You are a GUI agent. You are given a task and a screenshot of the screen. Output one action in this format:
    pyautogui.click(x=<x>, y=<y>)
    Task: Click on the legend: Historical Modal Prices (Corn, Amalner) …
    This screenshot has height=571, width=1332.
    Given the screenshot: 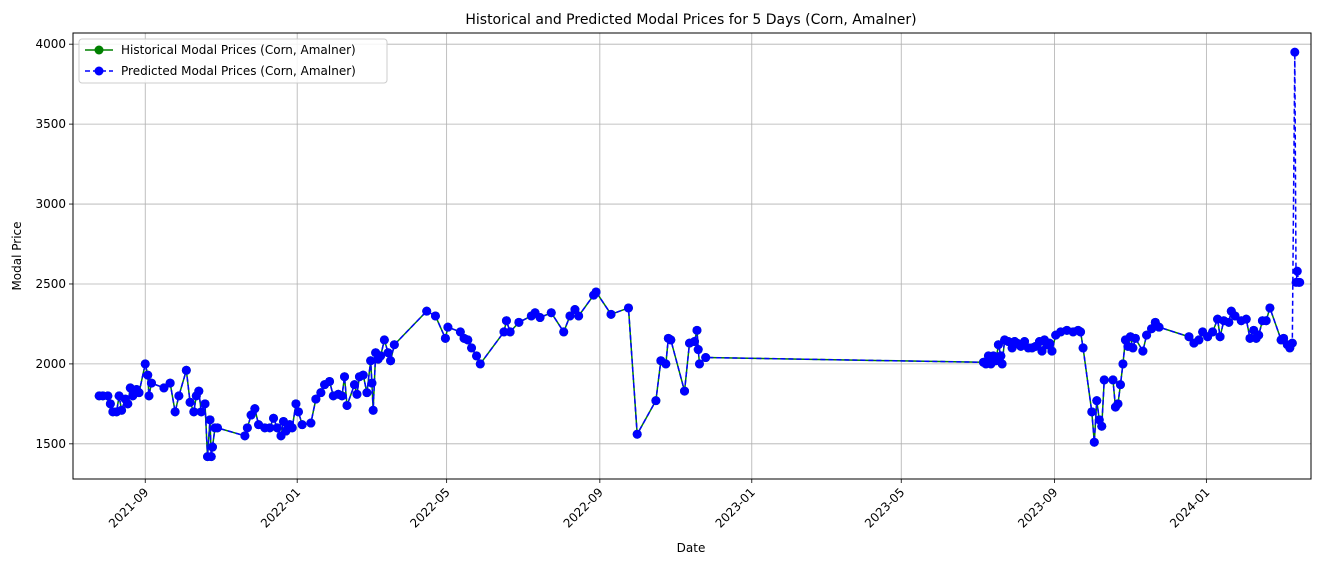 What is the action you would take?
    pyautogui.click(x=233, y=61)
    